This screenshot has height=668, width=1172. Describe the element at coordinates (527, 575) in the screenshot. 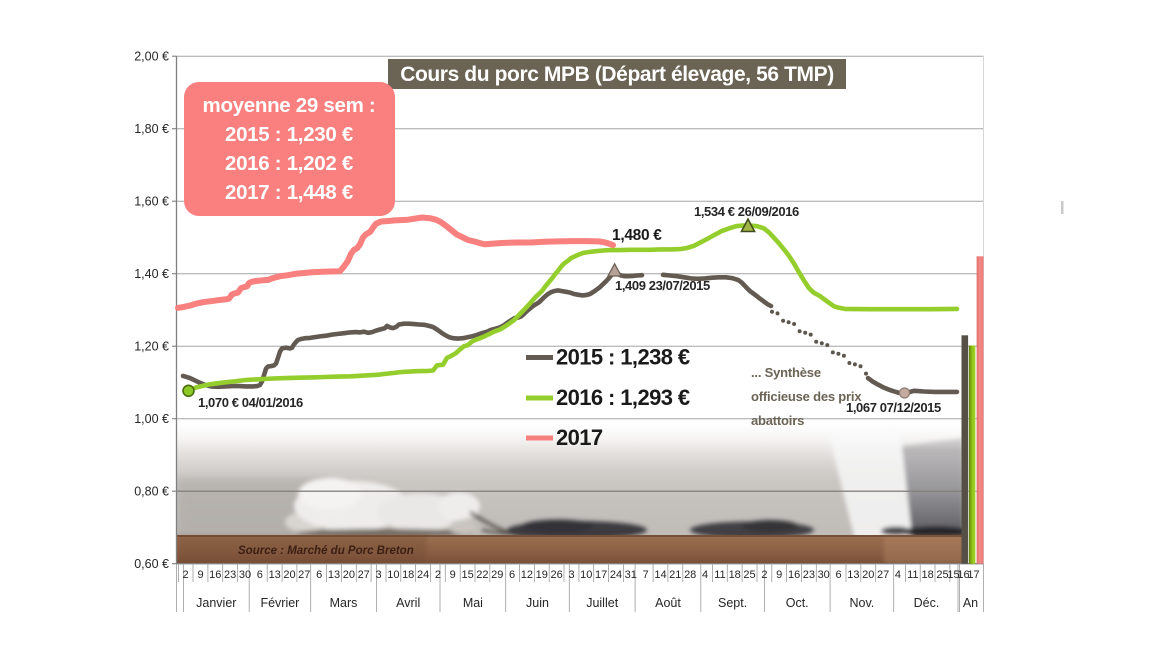

I see `svg-text: 12` at that location.